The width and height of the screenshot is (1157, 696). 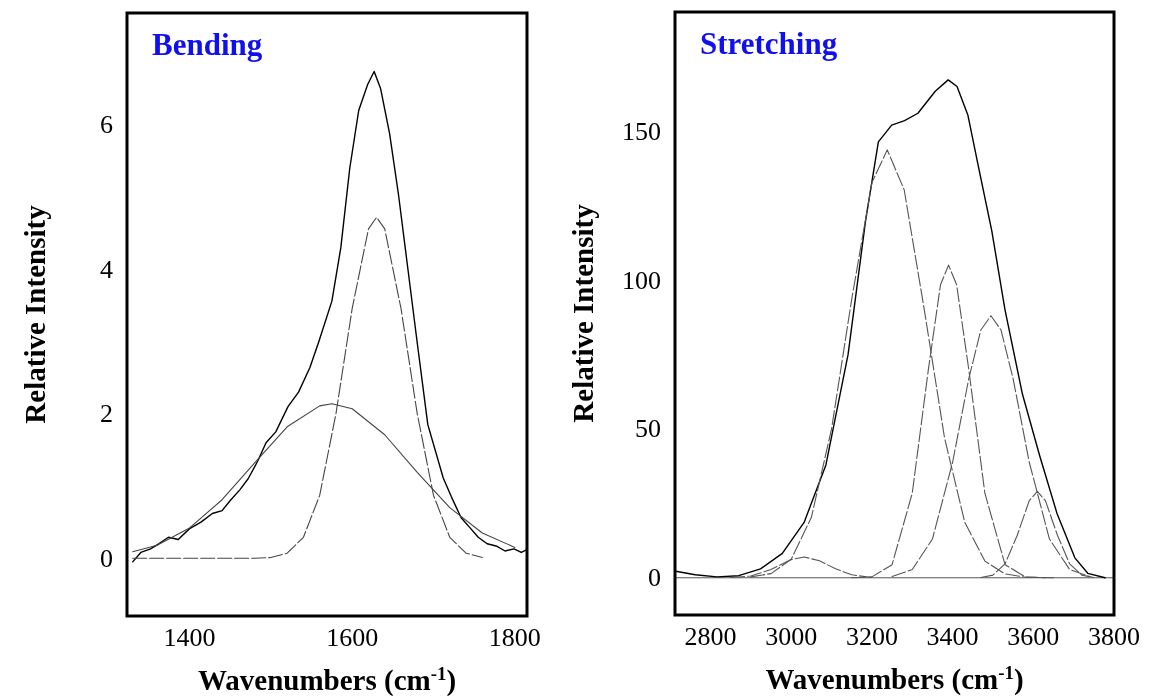 What do you see at coordinates (952, 636) in the screenshot?
I see `x-tick-label: 3400` at bounding box center [952, 636].